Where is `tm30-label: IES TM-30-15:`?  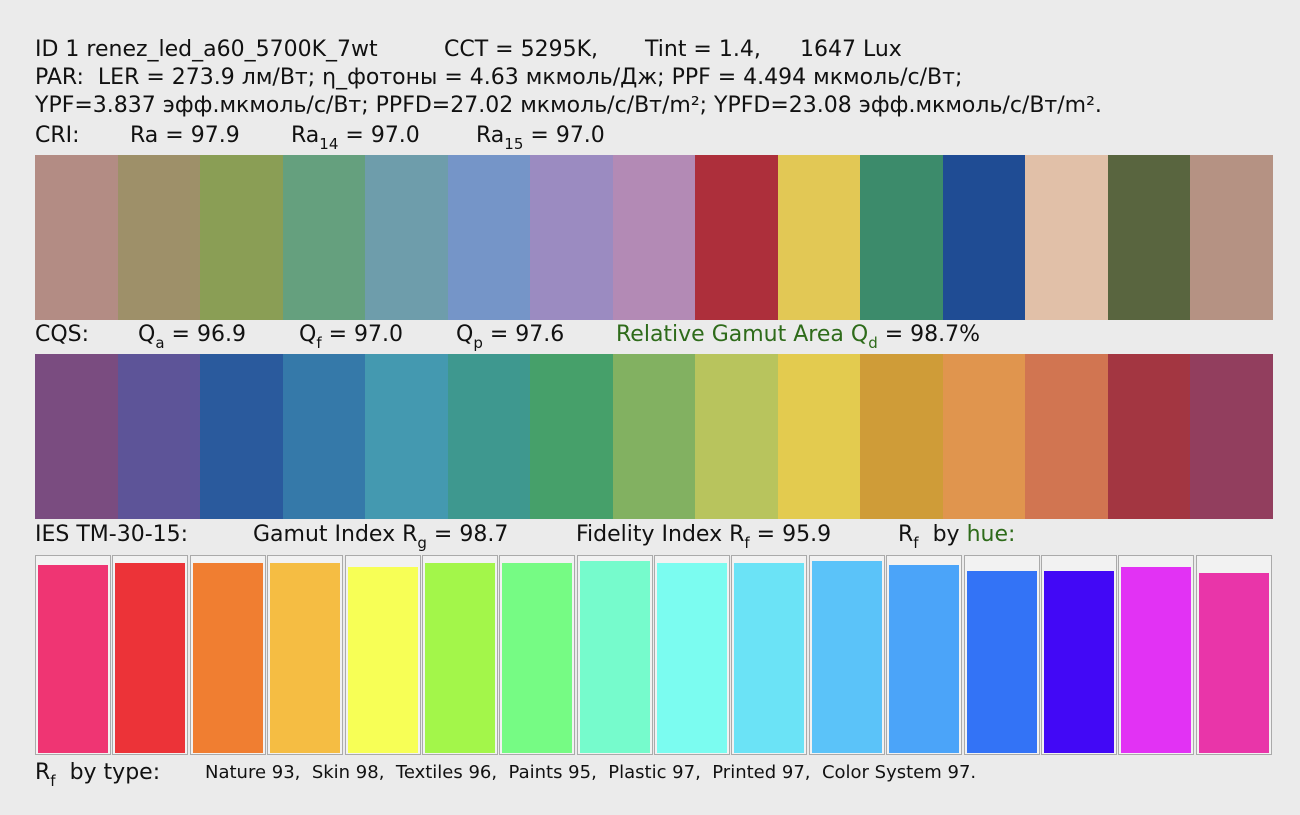
tm30-label: IES TM-30-15: is located at coordinates (112, 534).